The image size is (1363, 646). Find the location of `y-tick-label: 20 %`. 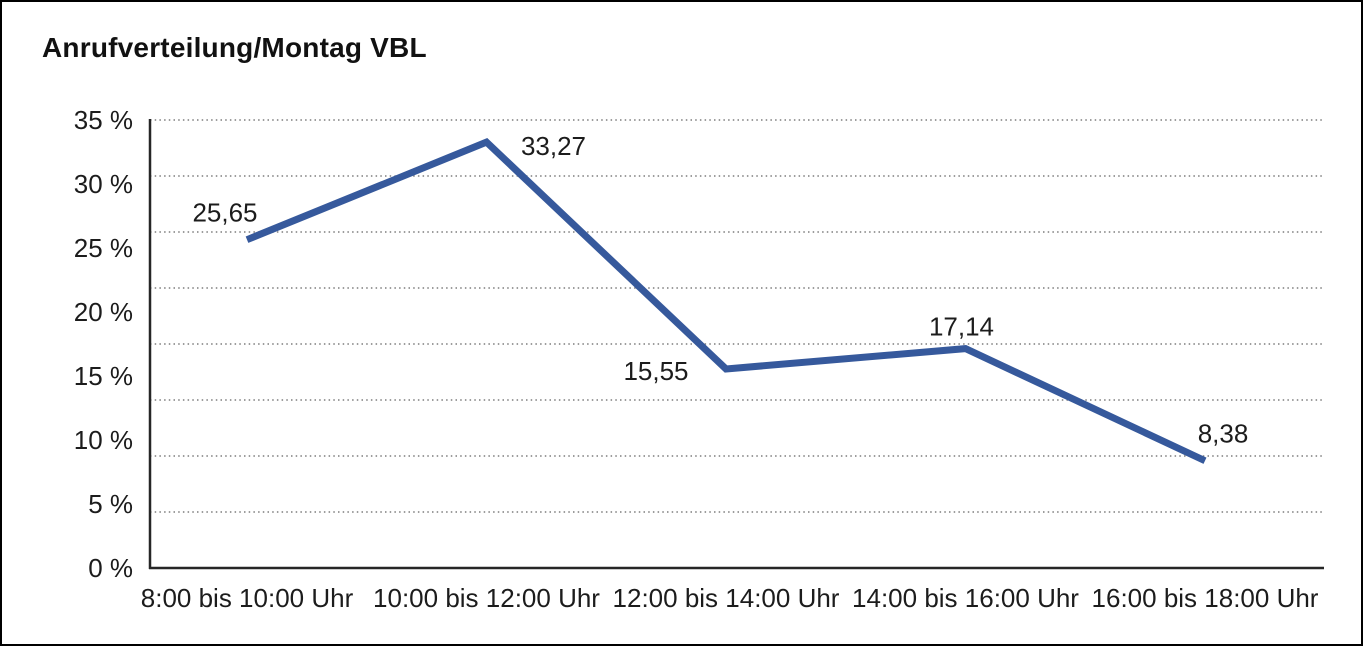

y-tick-label: 20 % is located at coordinates (103, 312).